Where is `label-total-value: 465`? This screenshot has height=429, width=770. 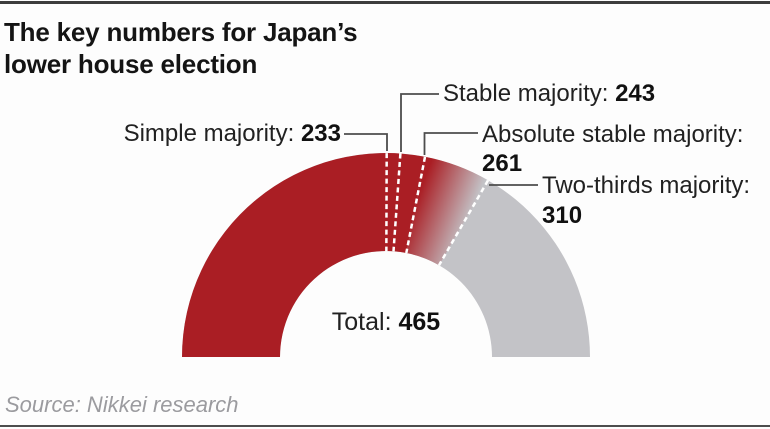
label-total-value: 465 is located at coordinates (419, 322).